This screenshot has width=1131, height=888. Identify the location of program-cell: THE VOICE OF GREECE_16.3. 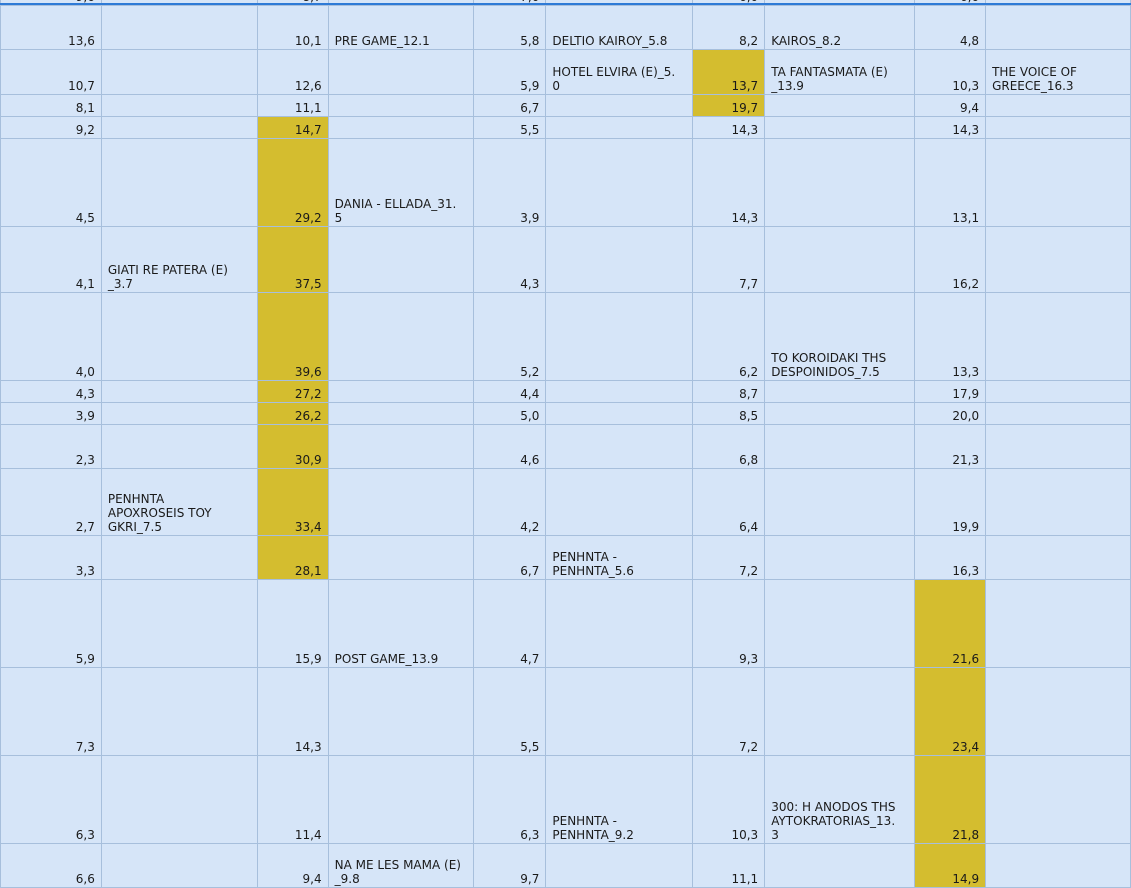
(1058, 72).